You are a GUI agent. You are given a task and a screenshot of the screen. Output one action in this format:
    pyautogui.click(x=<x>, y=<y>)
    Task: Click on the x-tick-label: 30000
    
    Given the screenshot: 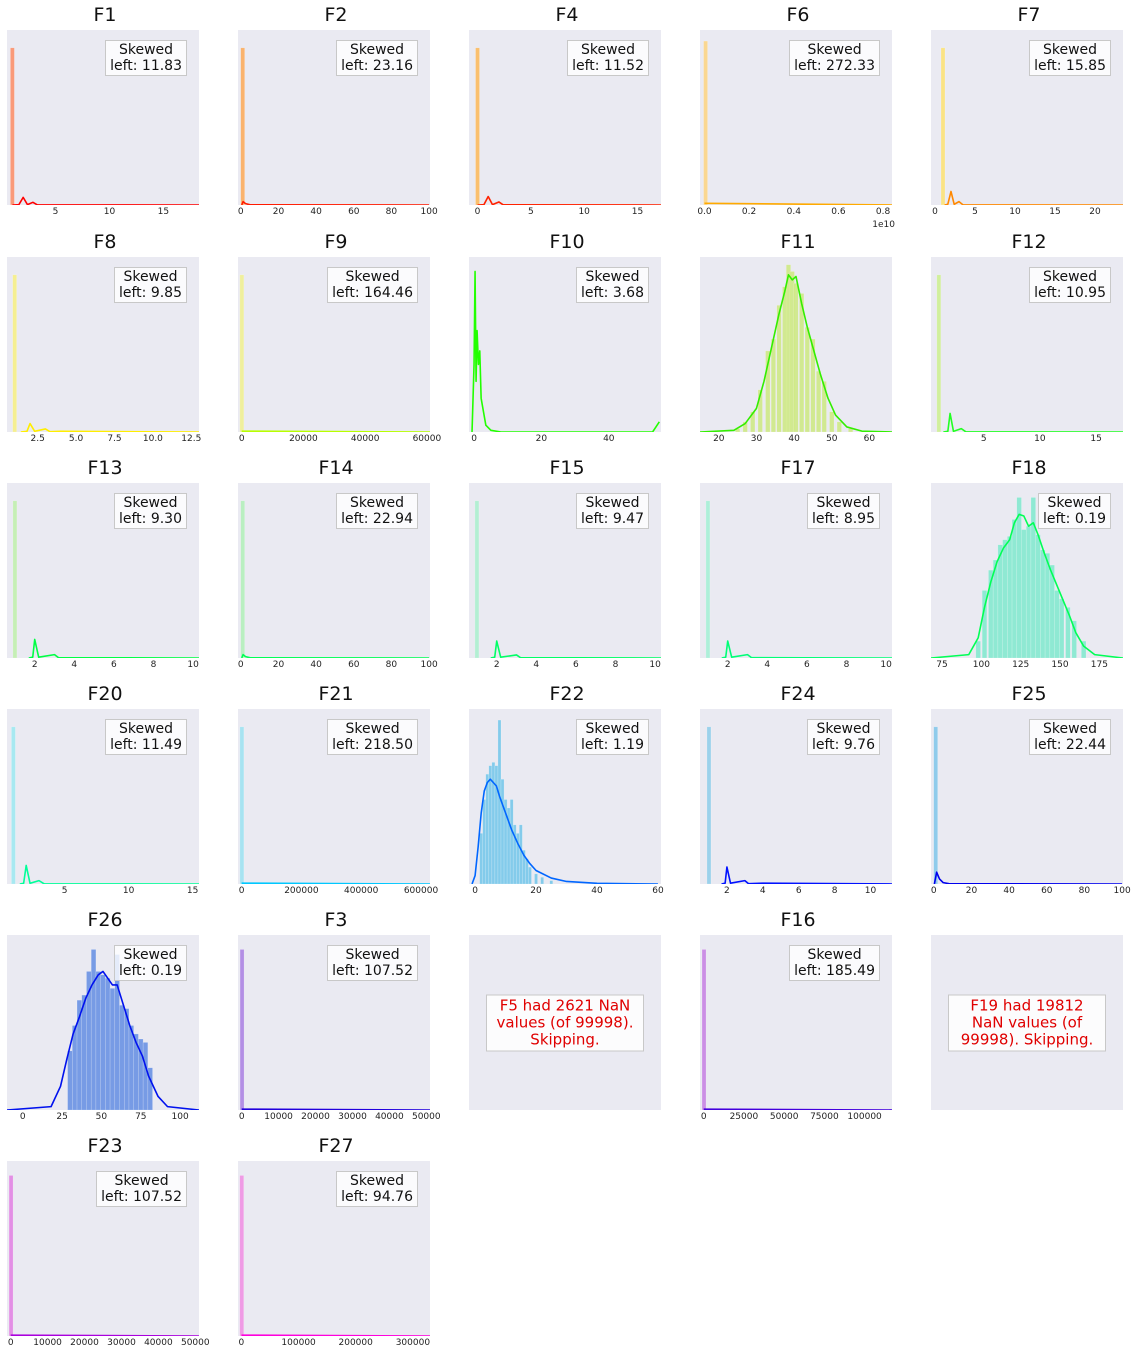 What is the action you would take?
    pyautogui.click(x=121, y=1343)
    